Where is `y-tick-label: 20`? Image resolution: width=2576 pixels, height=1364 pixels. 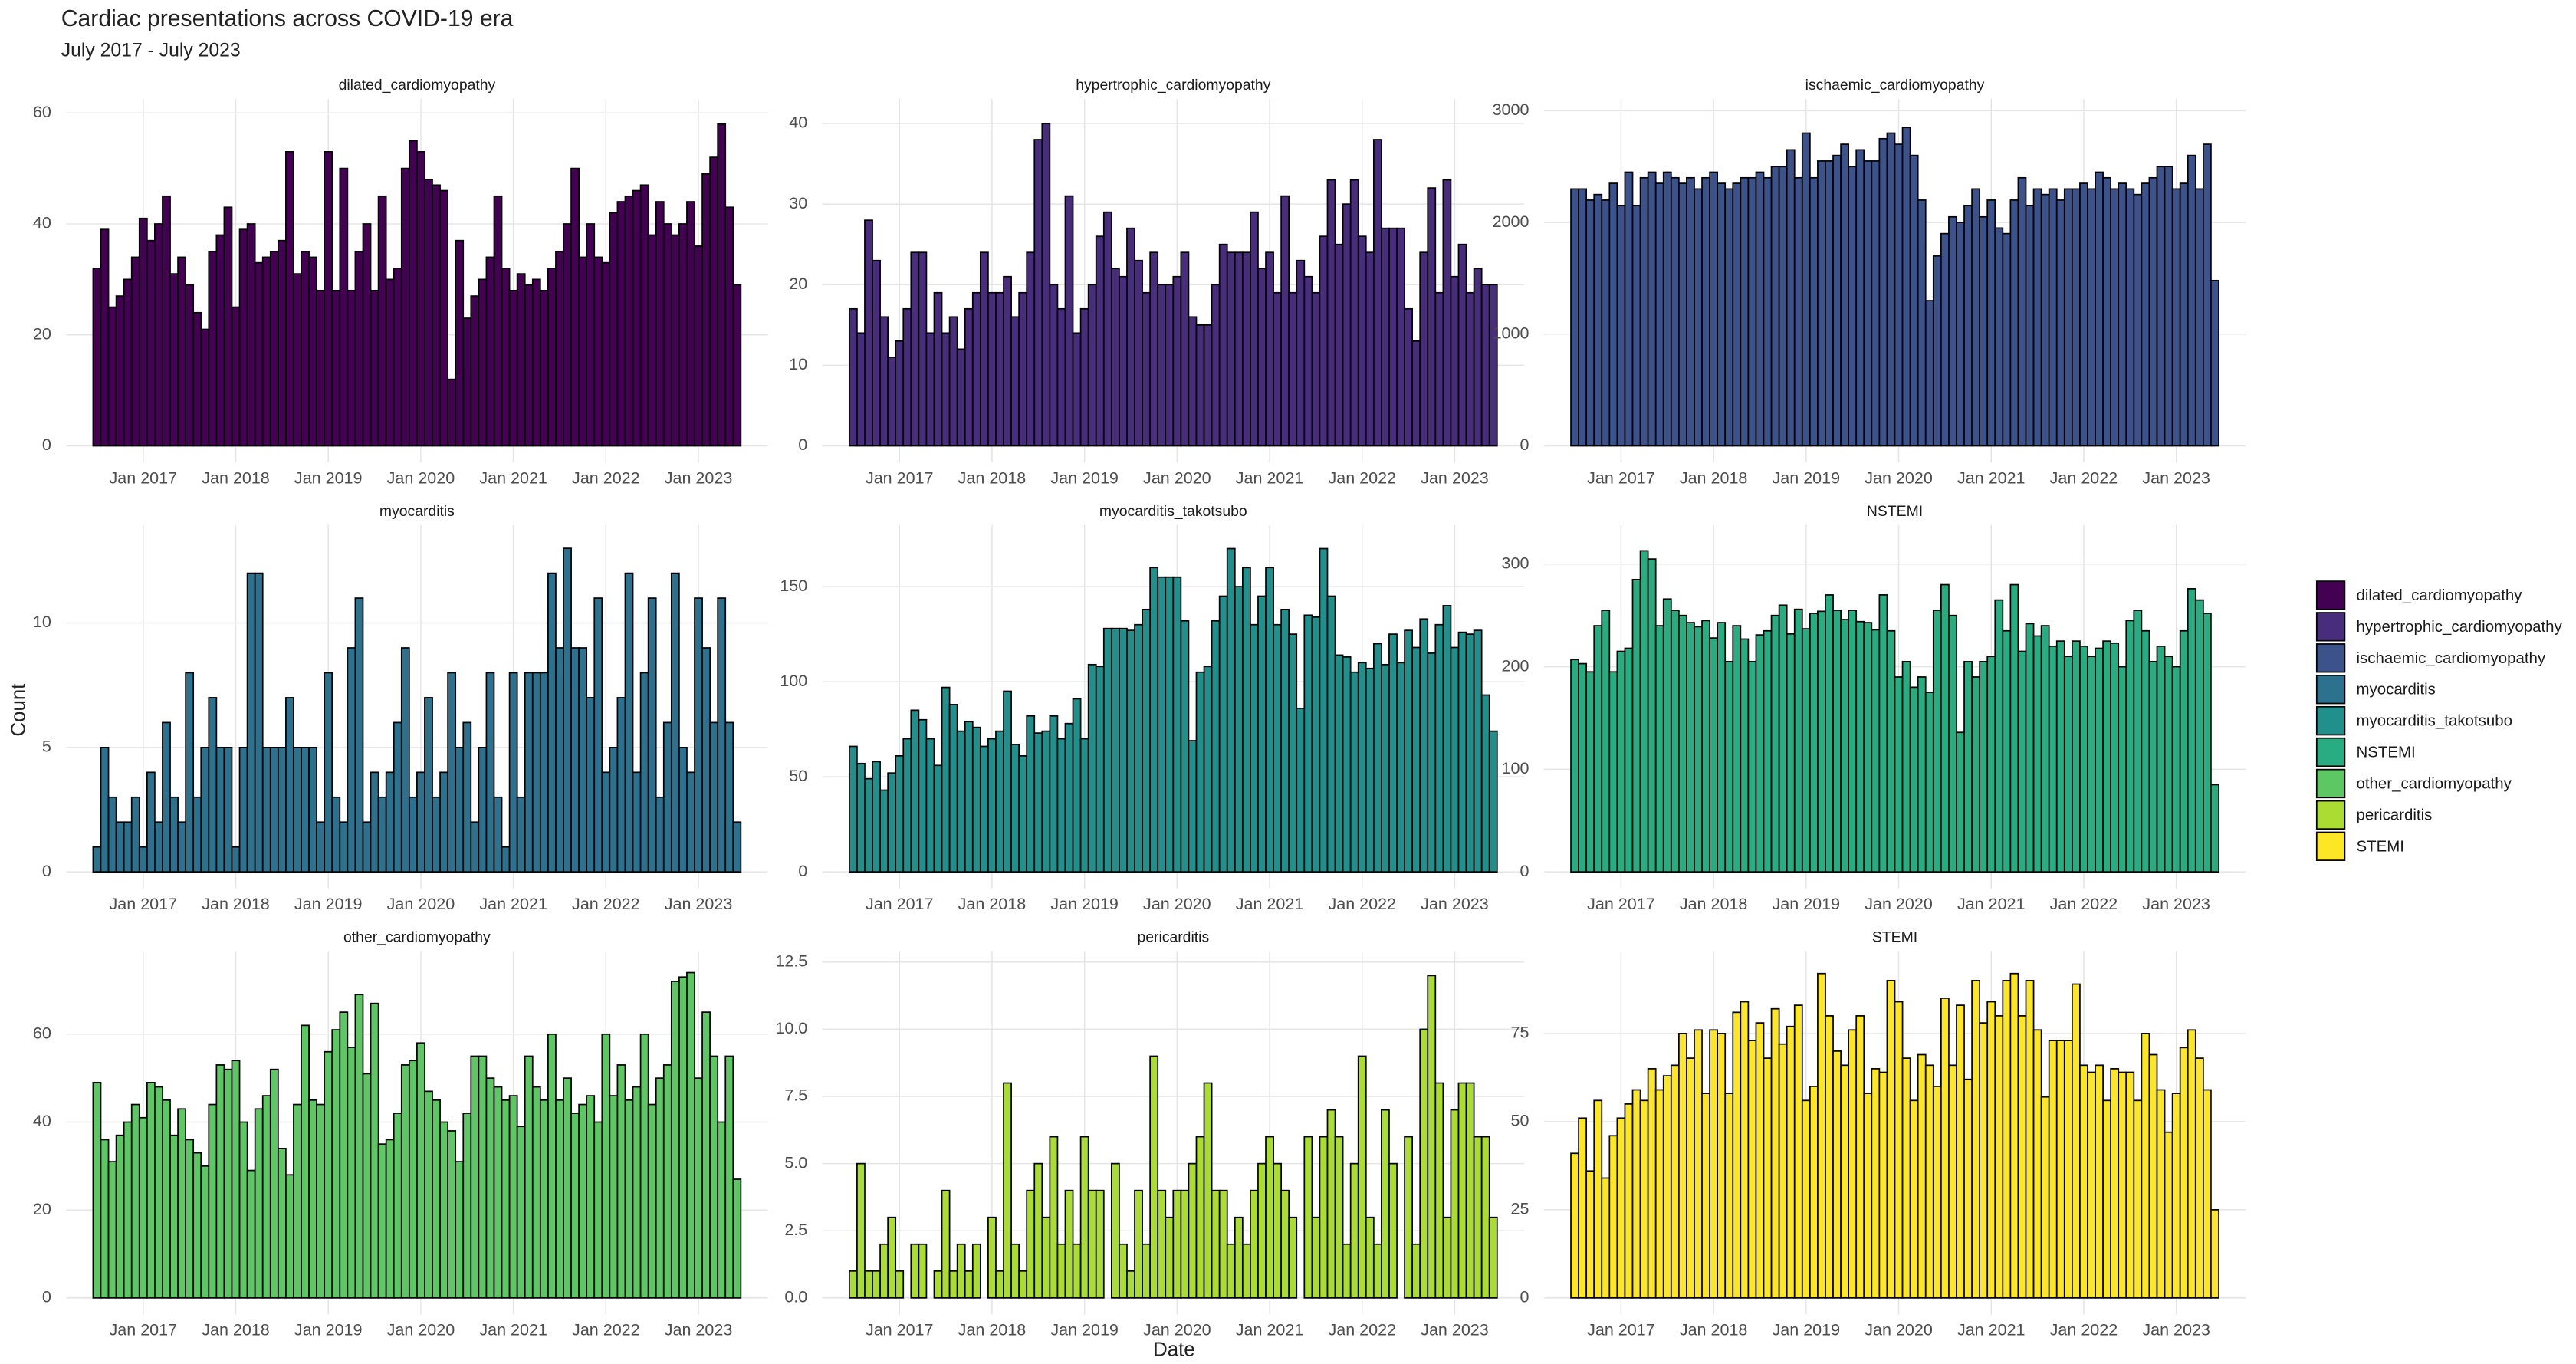
y-tick-label: 20 is located at coordinates (42, 1209).